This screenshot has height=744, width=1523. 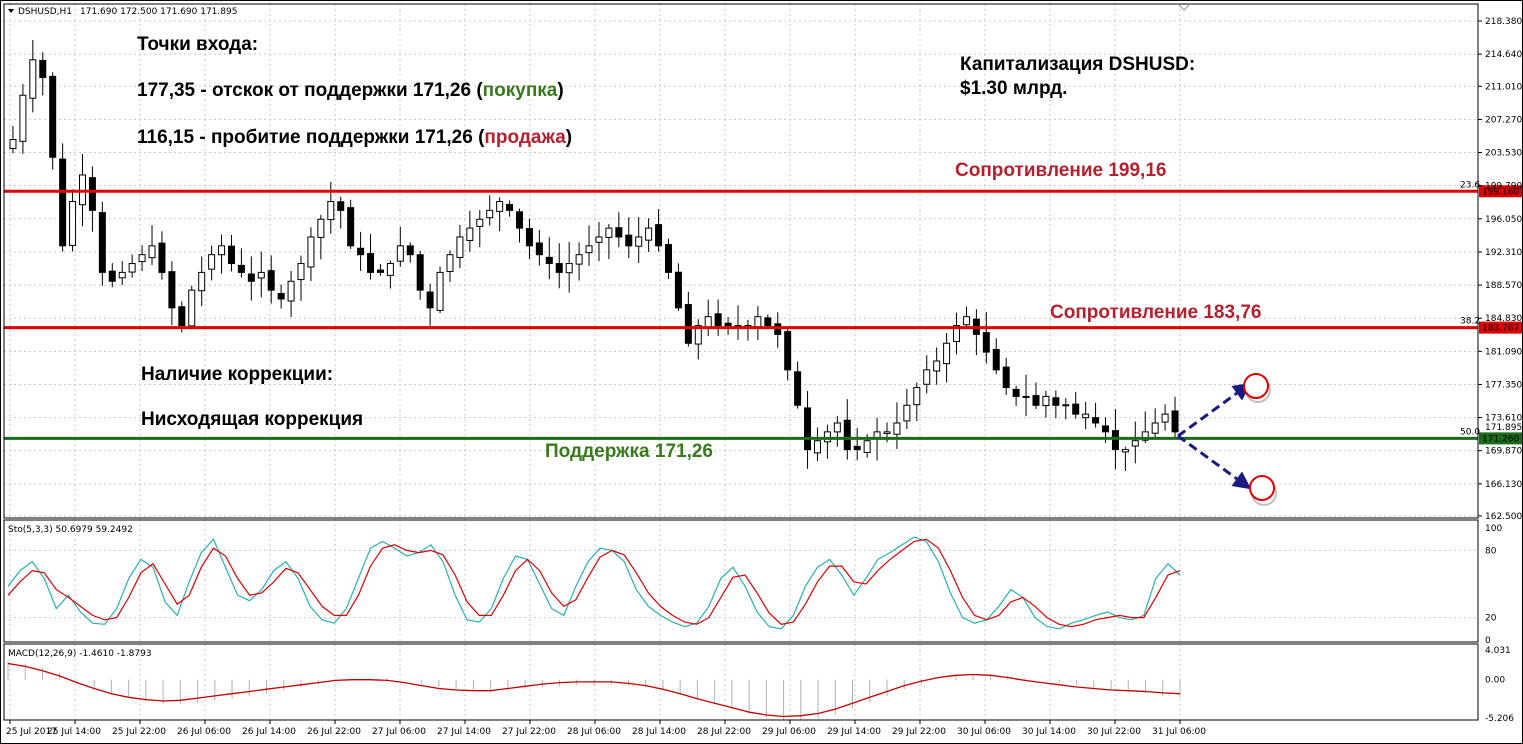 I want to click on x-tick-label: 31 Jul 06:00, so click(x=1179, y=732).